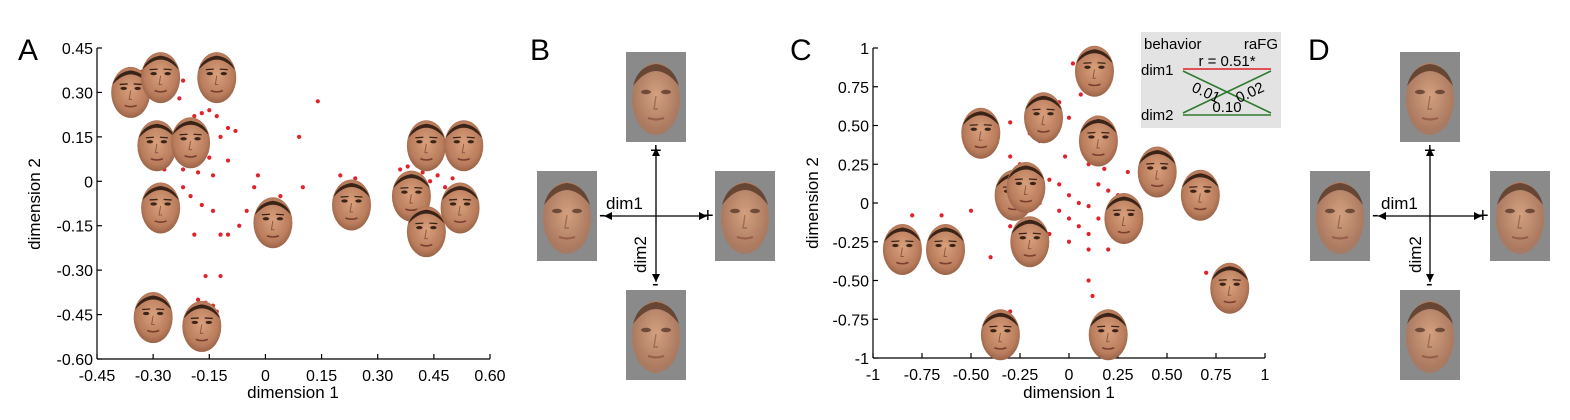  What do you see at coordinates (1226, 107) in the screenshot?
I see `inset-r-bottom: 0.10` at bounding box center [1226, 107].